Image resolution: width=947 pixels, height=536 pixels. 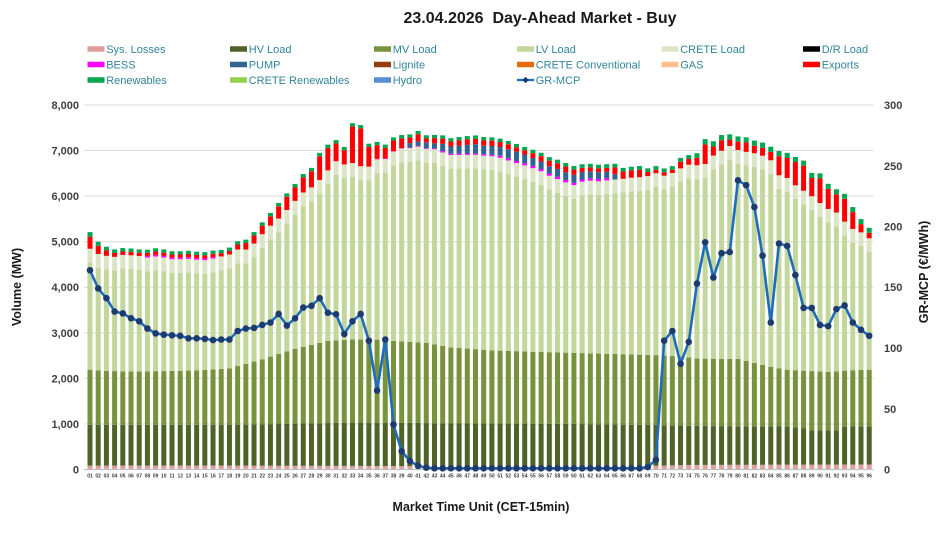 I want to click on svg-text: 44, so click(x=443, y=477).